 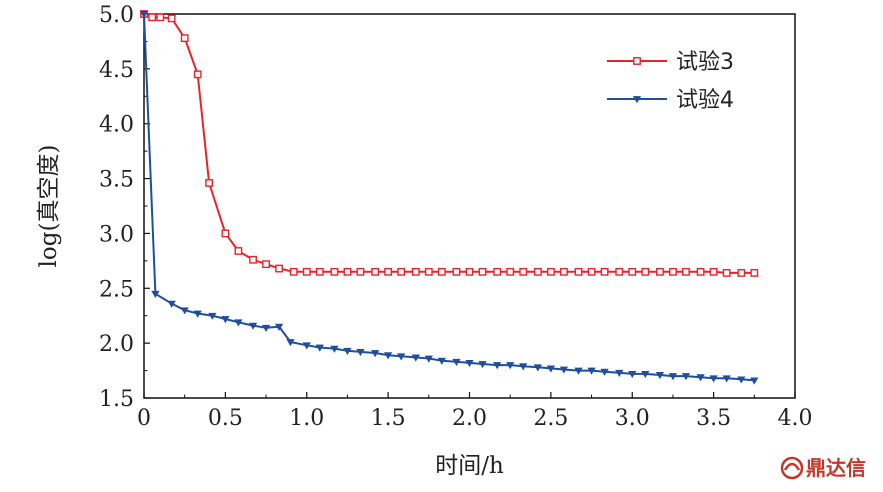 What do you see at coordinates (632, 418) in the screenshot?
I see `x-tick-label: 3.0` at bounding box center [632, 418].